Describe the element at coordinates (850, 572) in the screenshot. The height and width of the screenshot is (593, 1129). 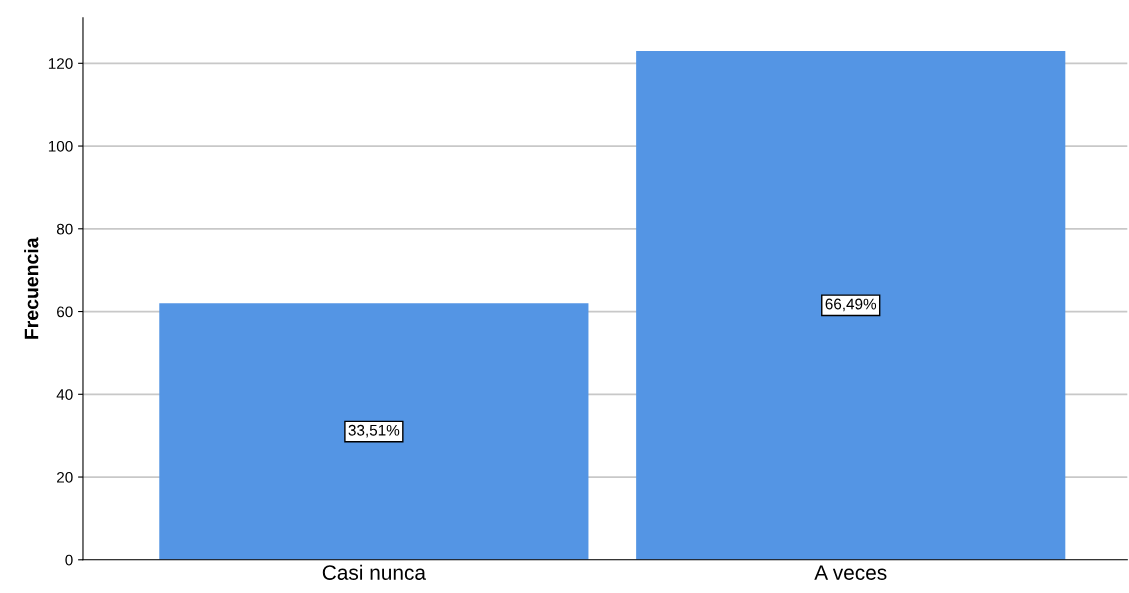
I see `x-tick-label: A veces` at that location.